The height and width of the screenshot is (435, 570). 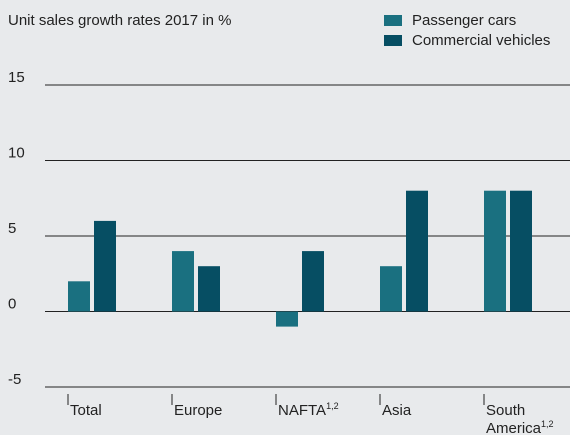 I want to click on y-tick-label: 15, so click(x=16, y=77).